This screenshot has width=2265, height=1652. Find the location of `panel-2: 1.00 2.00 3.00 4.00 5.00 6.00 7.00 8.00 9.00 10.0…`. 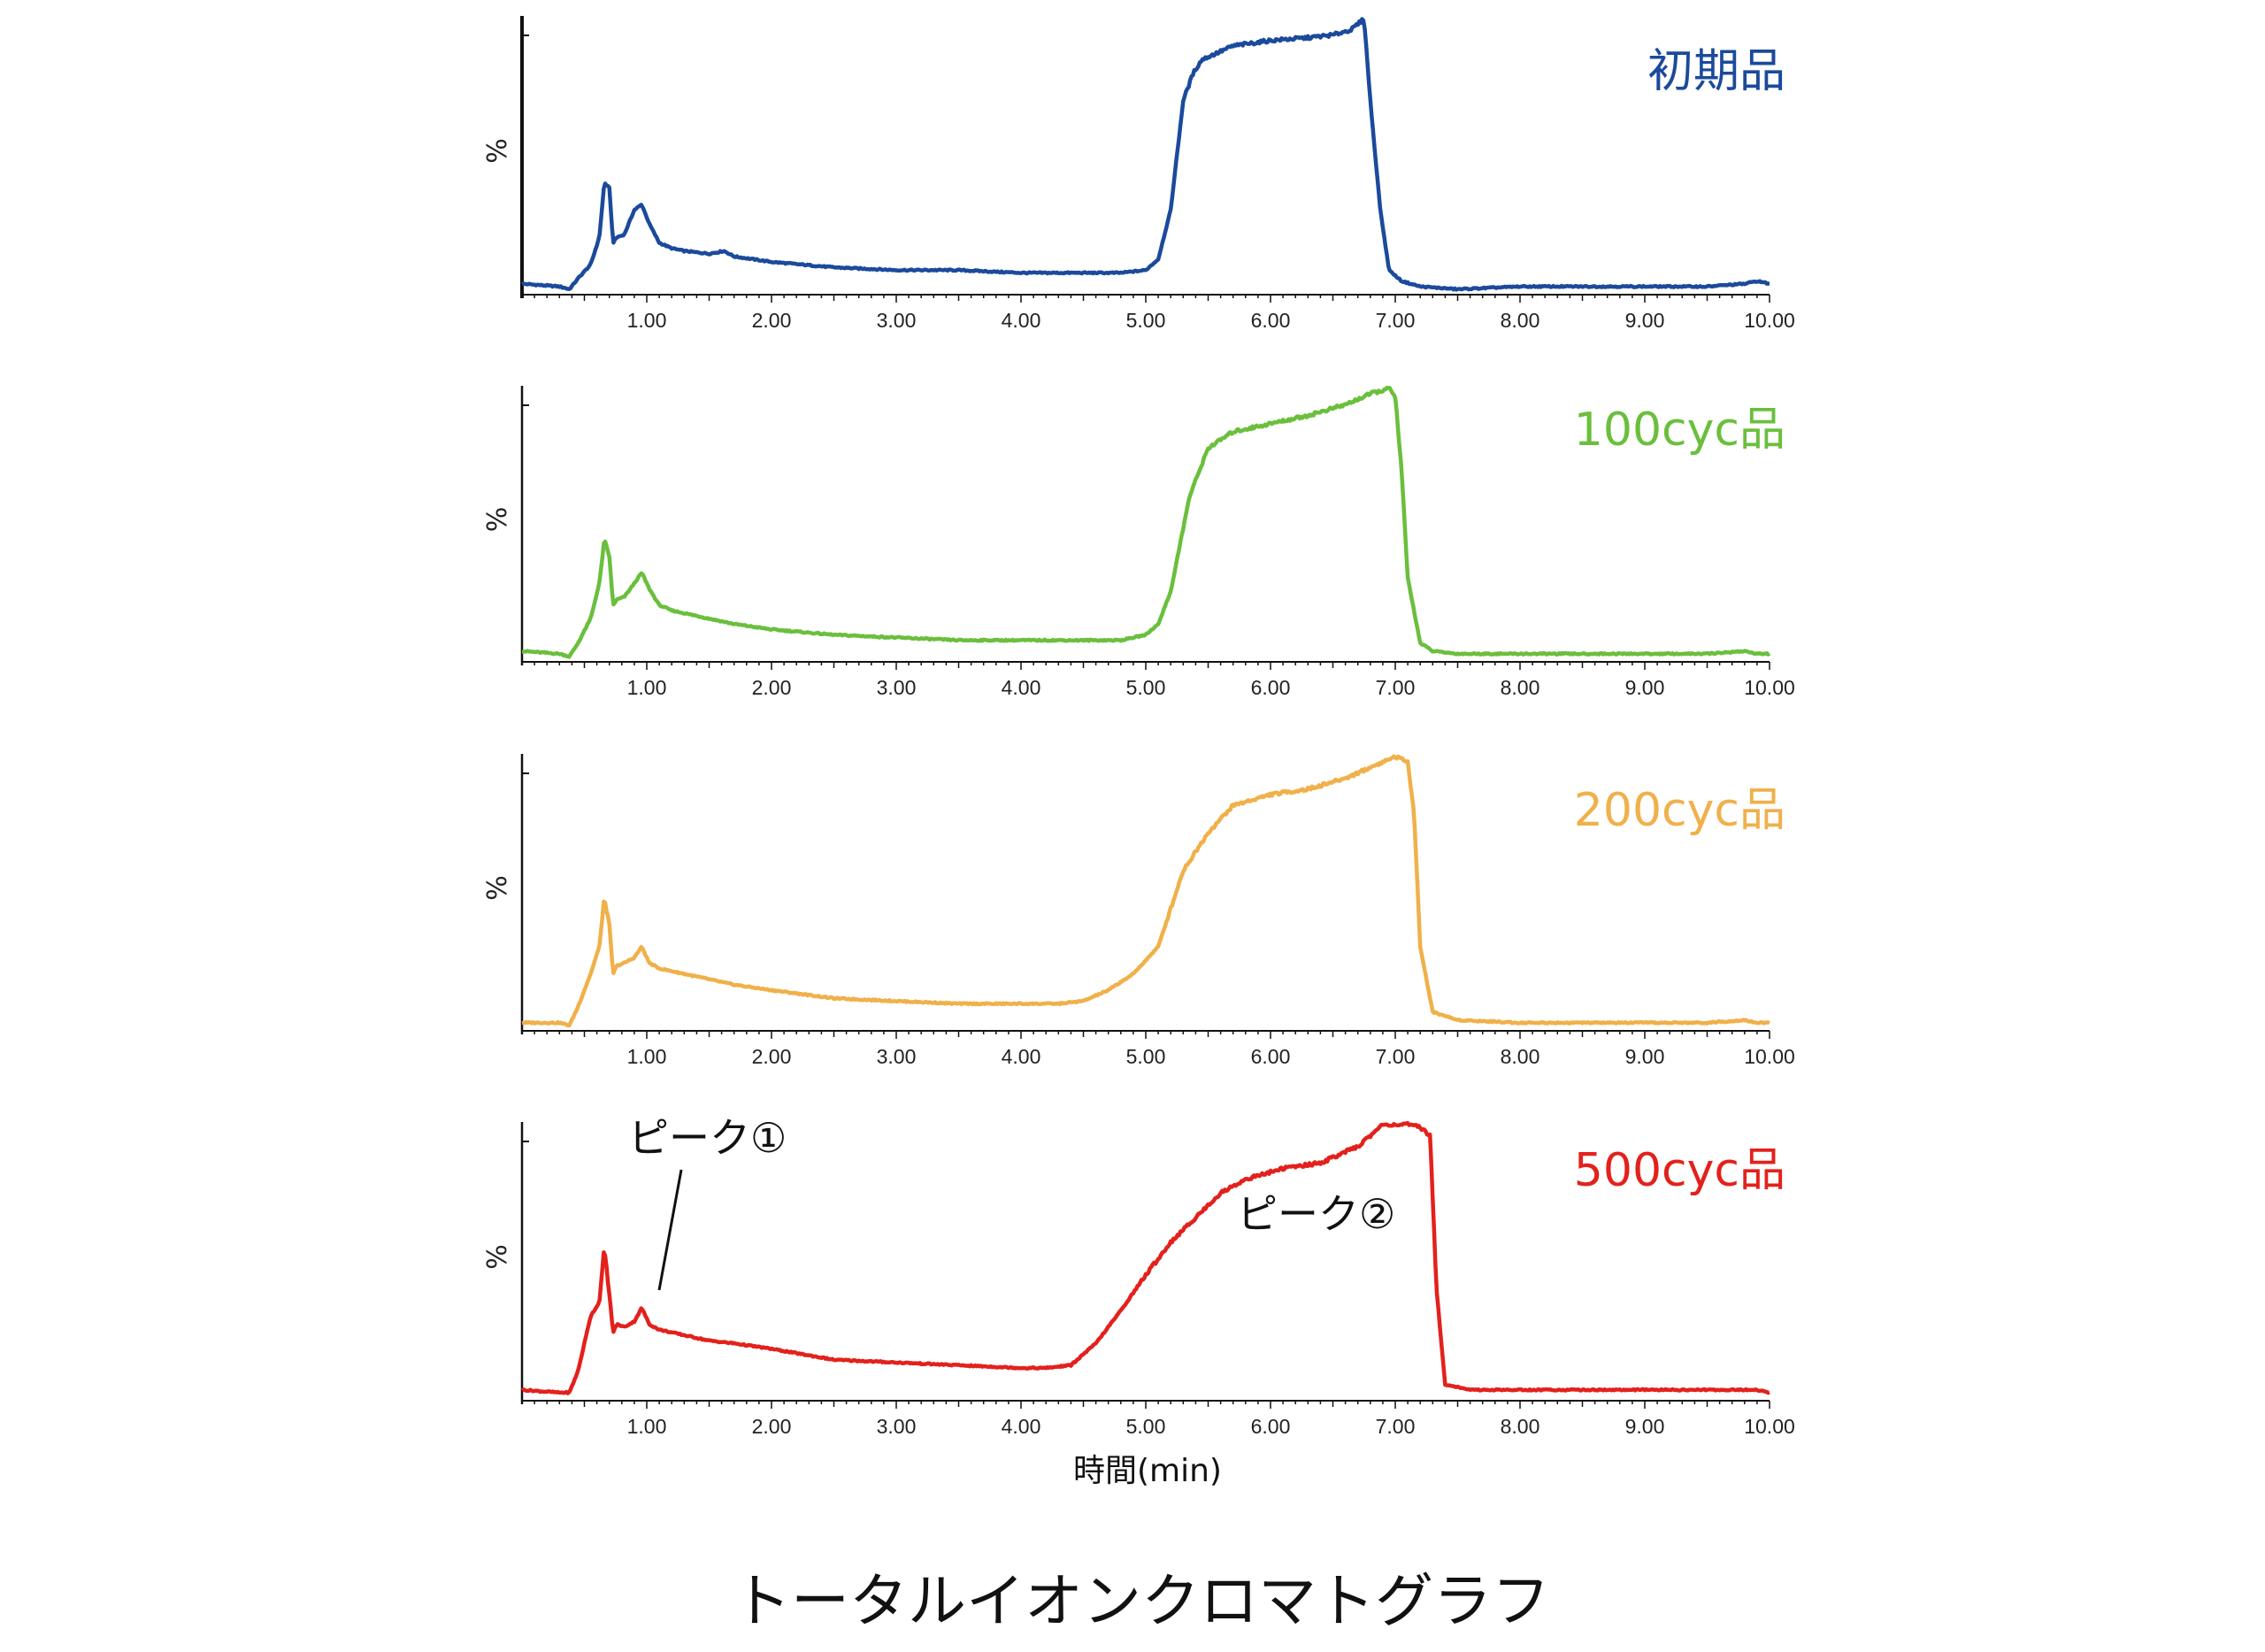

panel-2: 1.00 2.00 3.00 4.00 5.00 6.00 7.00 8.00 9.00 10.0… is located at coordinates (1138, 542).